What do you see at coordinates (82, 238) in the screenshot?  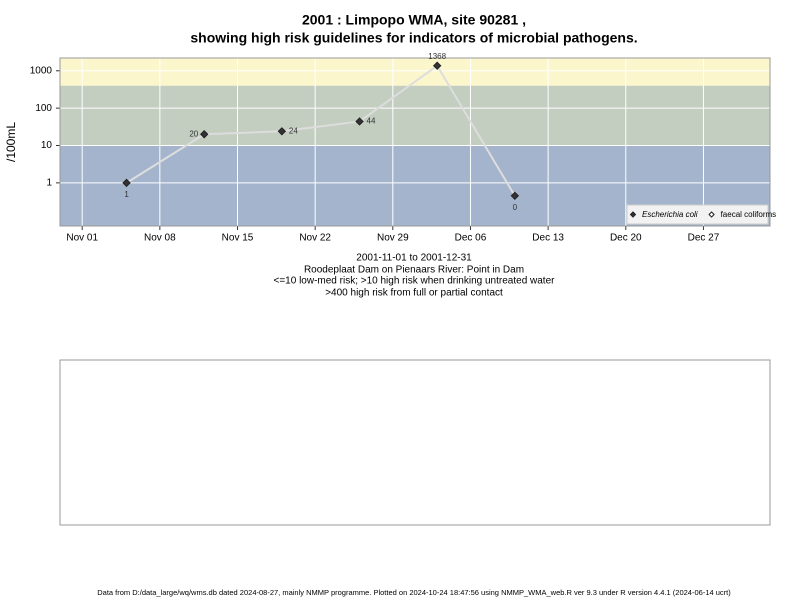 I see `x-tick-label: Nov 01` at bounding box center [82, 238].